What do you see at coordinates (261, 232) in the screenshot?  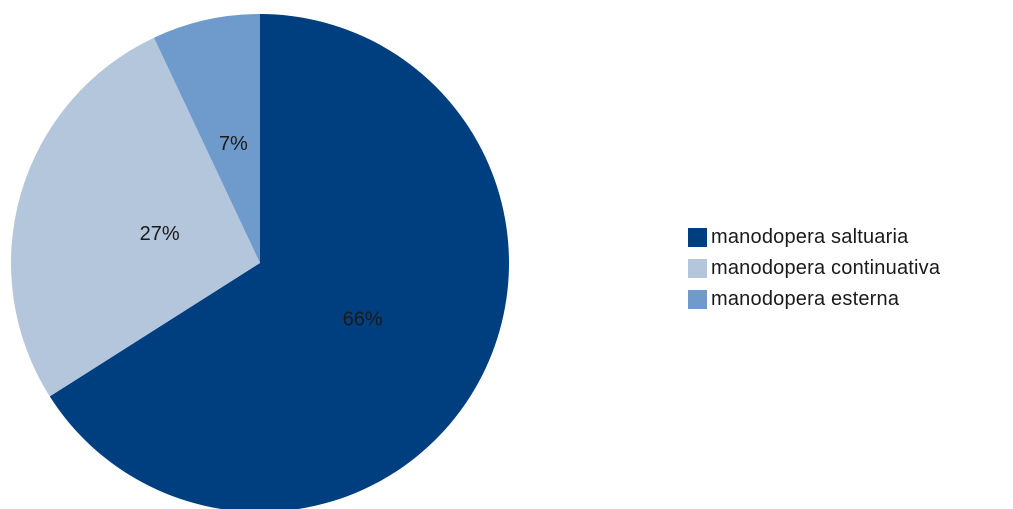 I see `pie-slice-labels: 66% 27% 7%` at bounding box center [261, 232].